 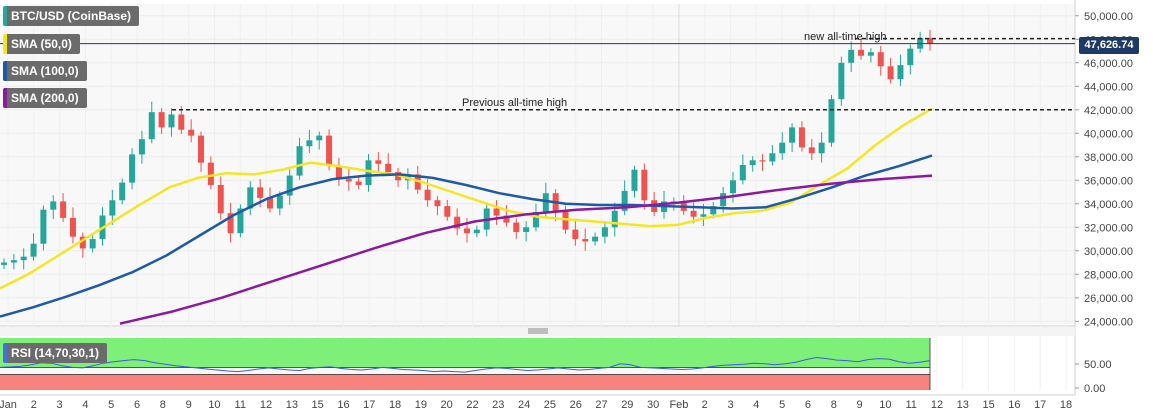 What do you see at coordinates (111, 405) in the screenshot?
I see `time-tick-label: 5` at bounding box center [111, 405].